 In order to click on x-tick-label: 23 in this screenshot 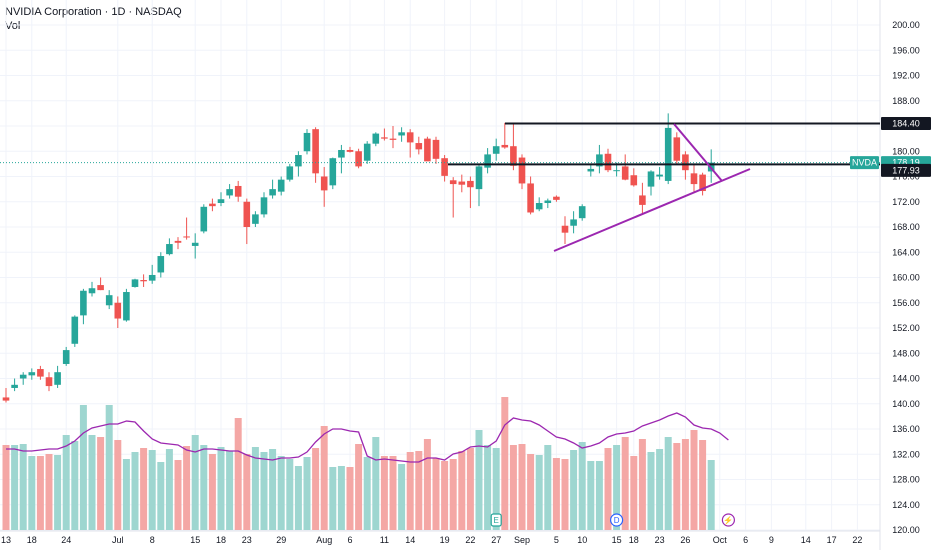, I will do `click(247, 540)`.